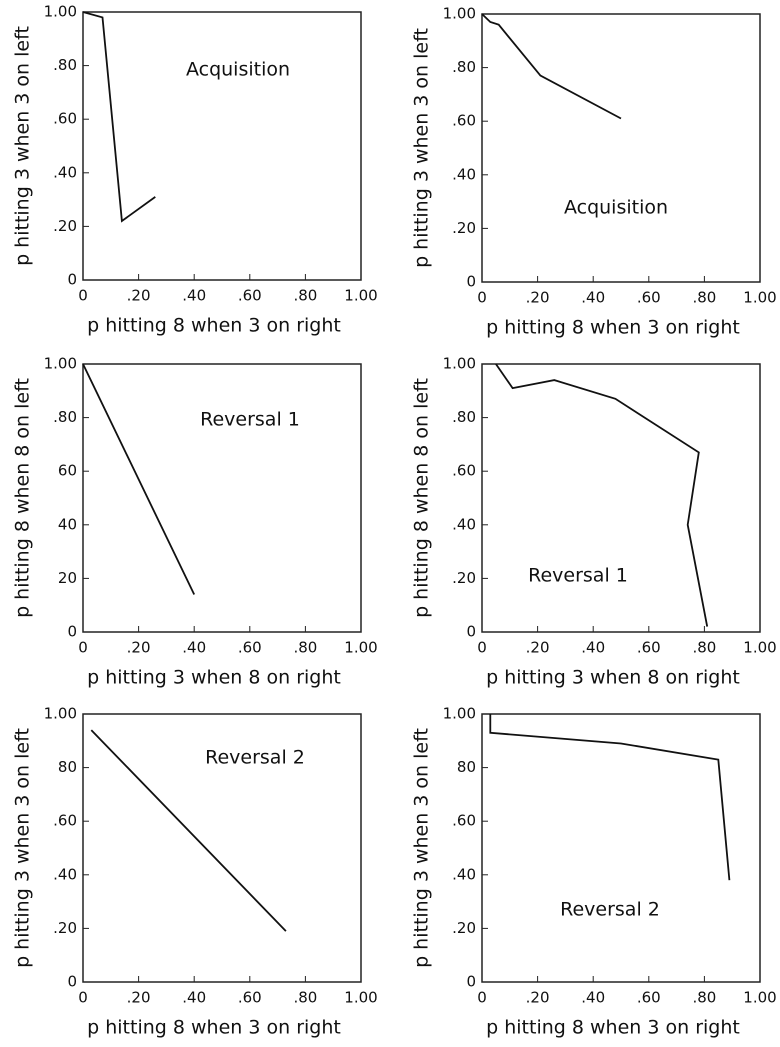 The height and width of the screenshot is (1047, 780). Describe the element at coordinates (67, 524) in the screenshot. I see `y-tick-label: 40` at that location.